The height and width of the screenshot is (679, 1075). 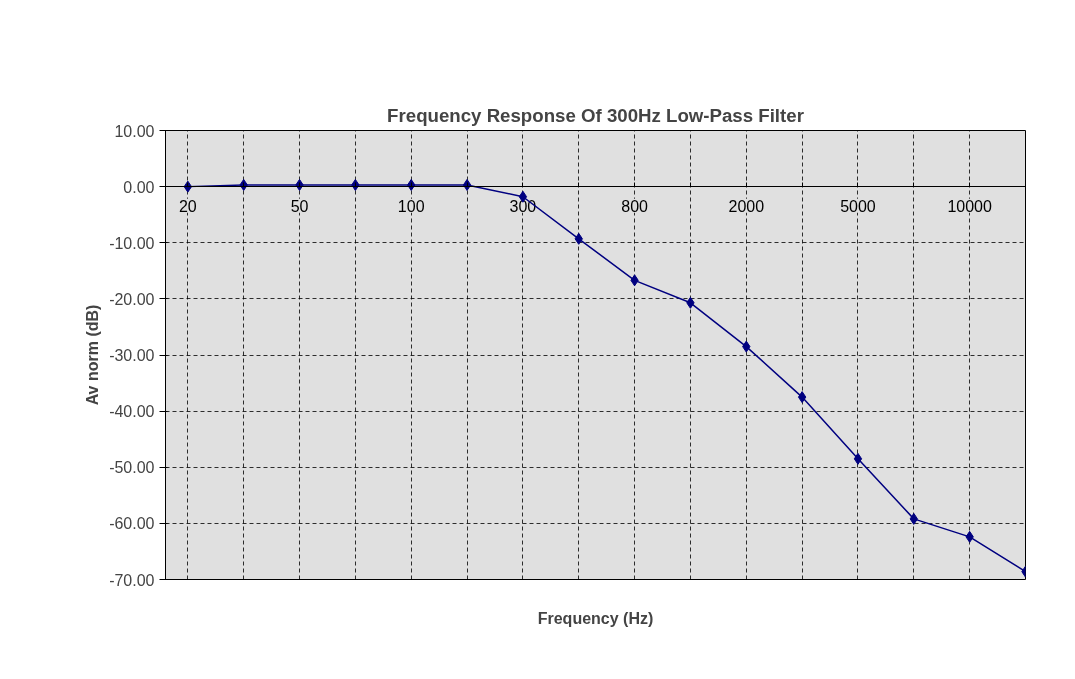 What do you see at coordinates (93, 355) in the screenshot?
I see `y-axis-title: Av norm (dB)` at bounding box center [93, 355].